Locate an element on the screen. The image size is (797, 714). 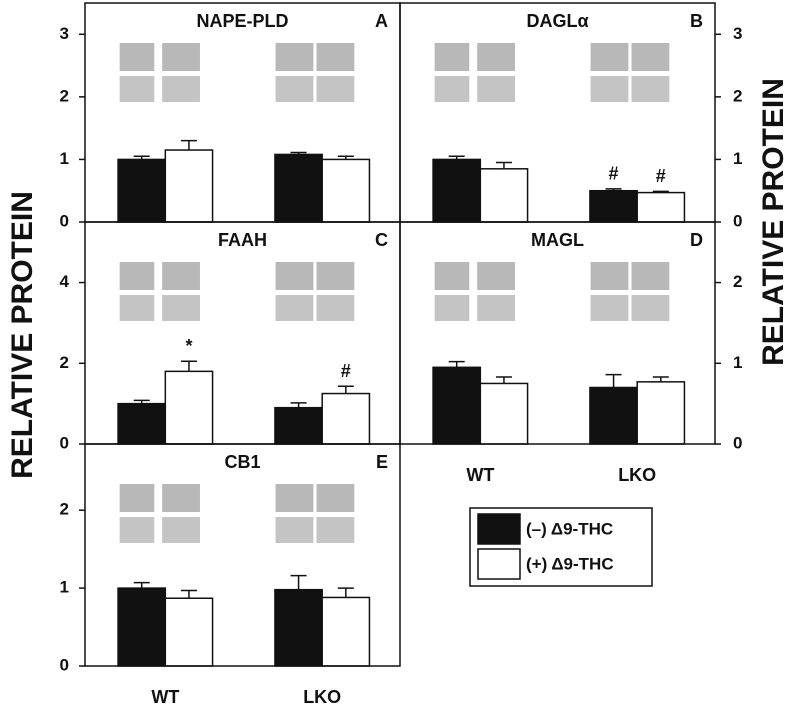
significance-marker: * is located at coordinates (188, 346).